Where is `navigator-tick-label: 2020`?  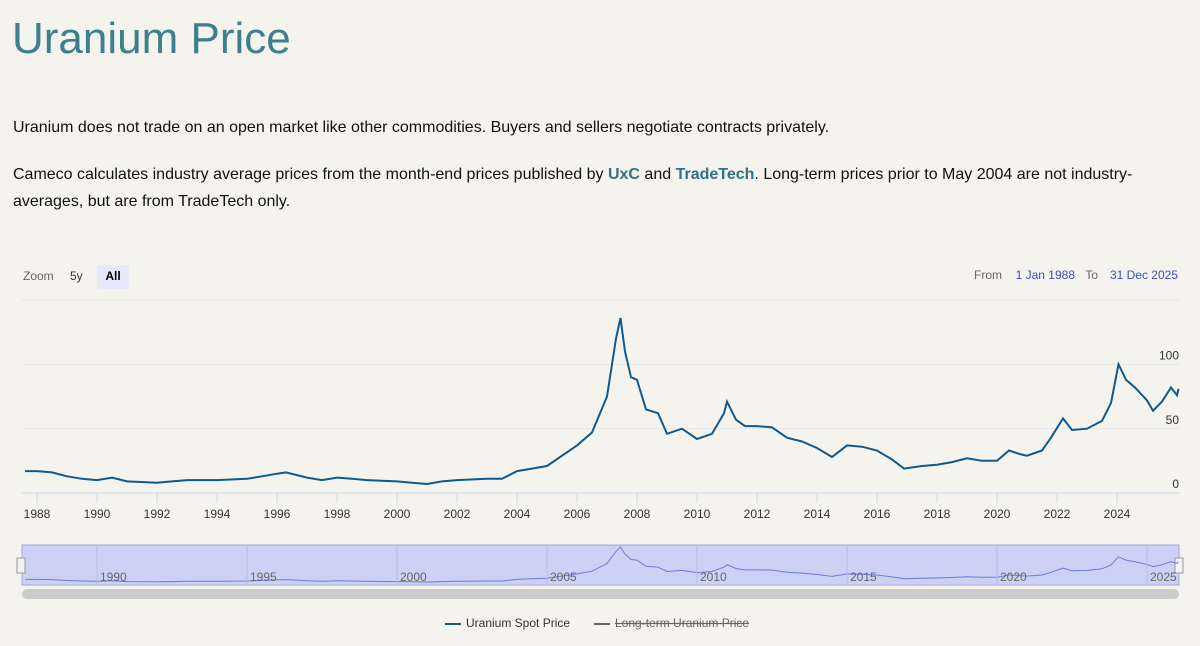 navigator-tick-label: 2020 is located at coordinates (1013, 577).